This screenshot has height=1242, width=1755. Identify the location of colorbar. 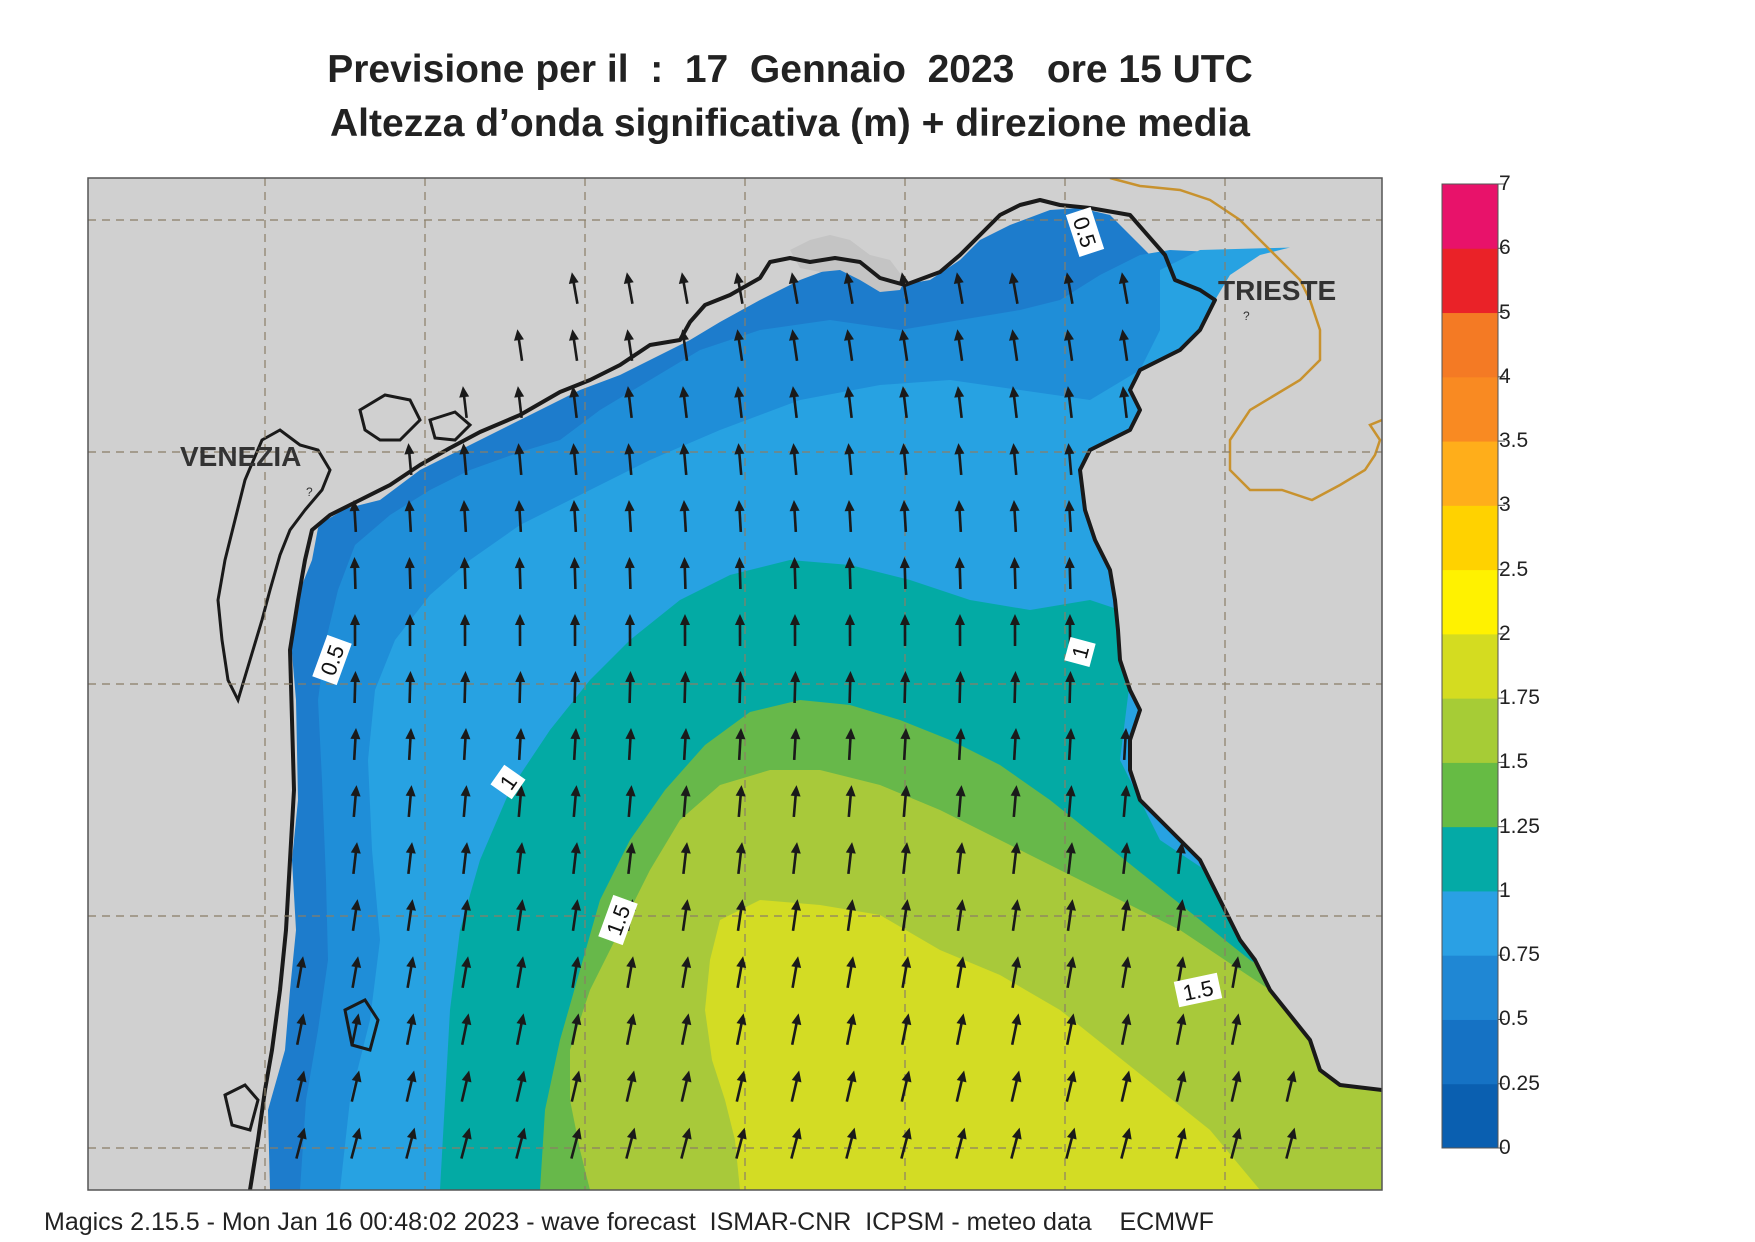
(1473, 666).